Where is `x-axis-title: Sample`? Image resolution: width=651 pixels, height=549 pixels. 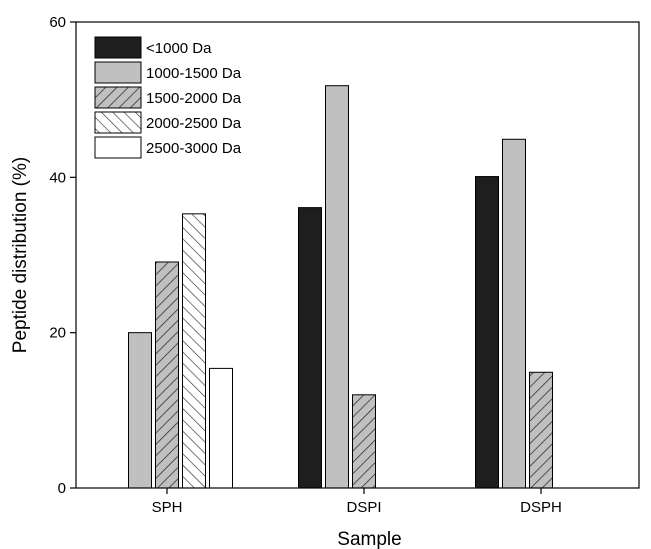 x-axis-title: Sample is located at coordinates (369, 539).